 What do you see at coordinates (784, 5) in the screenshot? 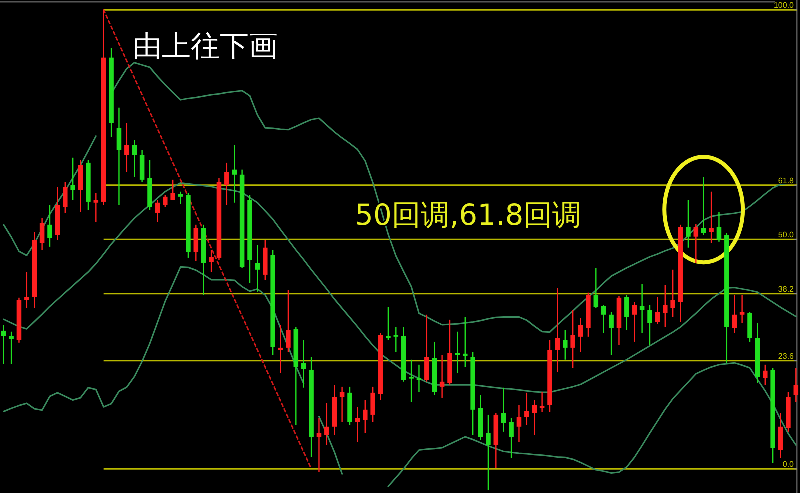
I see `y-tick-label: 100.0` at bounding box center [784, 5].